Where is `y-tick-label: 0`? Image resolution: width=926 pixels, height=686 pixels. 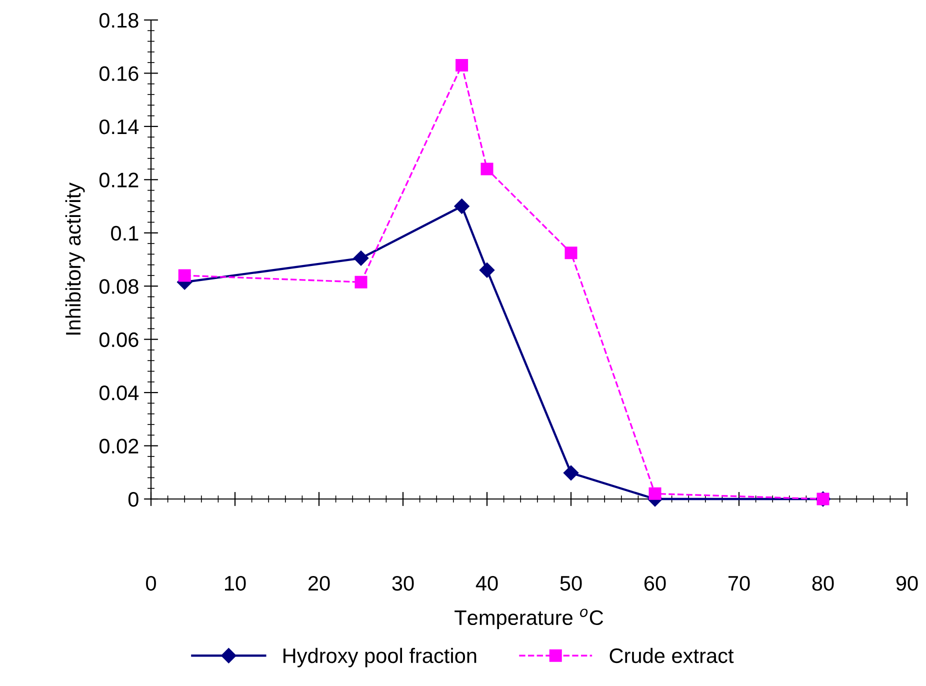 y-tick-label: 0 is located at coordinates (133, 499).